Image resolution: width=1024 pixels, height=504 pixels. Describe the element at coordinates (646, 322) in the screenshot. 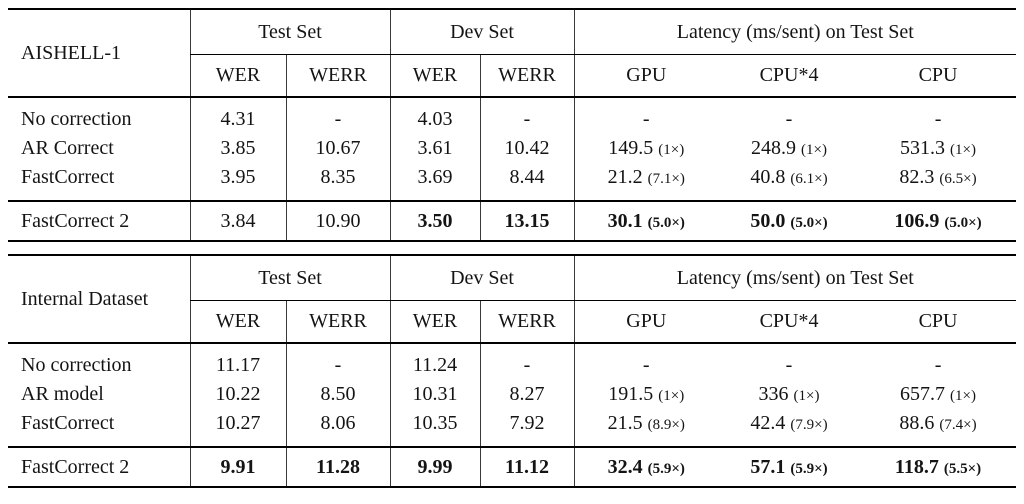

I see `col-header-gpu: GPU` at that location.